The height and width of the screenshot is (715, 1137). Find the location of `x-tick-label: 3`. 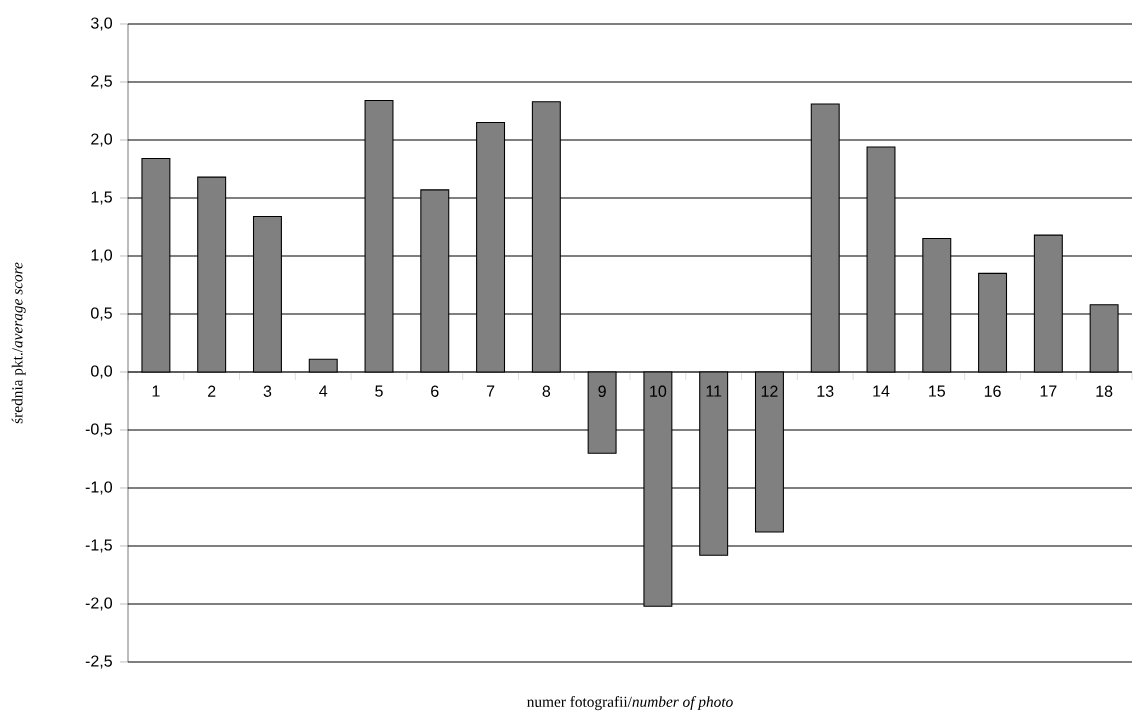

x-tick-label: 3 is located at coordinates (267, 391).